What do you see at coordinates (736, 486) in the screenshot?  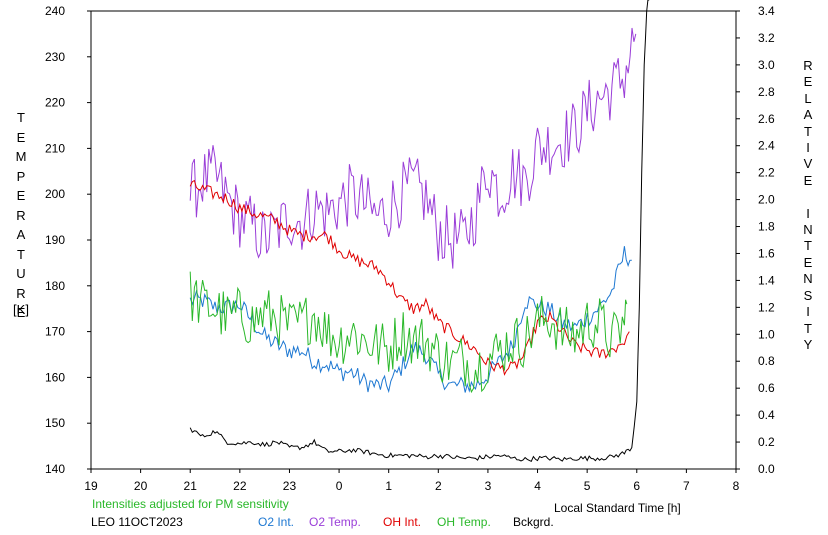 I see `x-tick-label: 8` at bounding box center [736, 486].